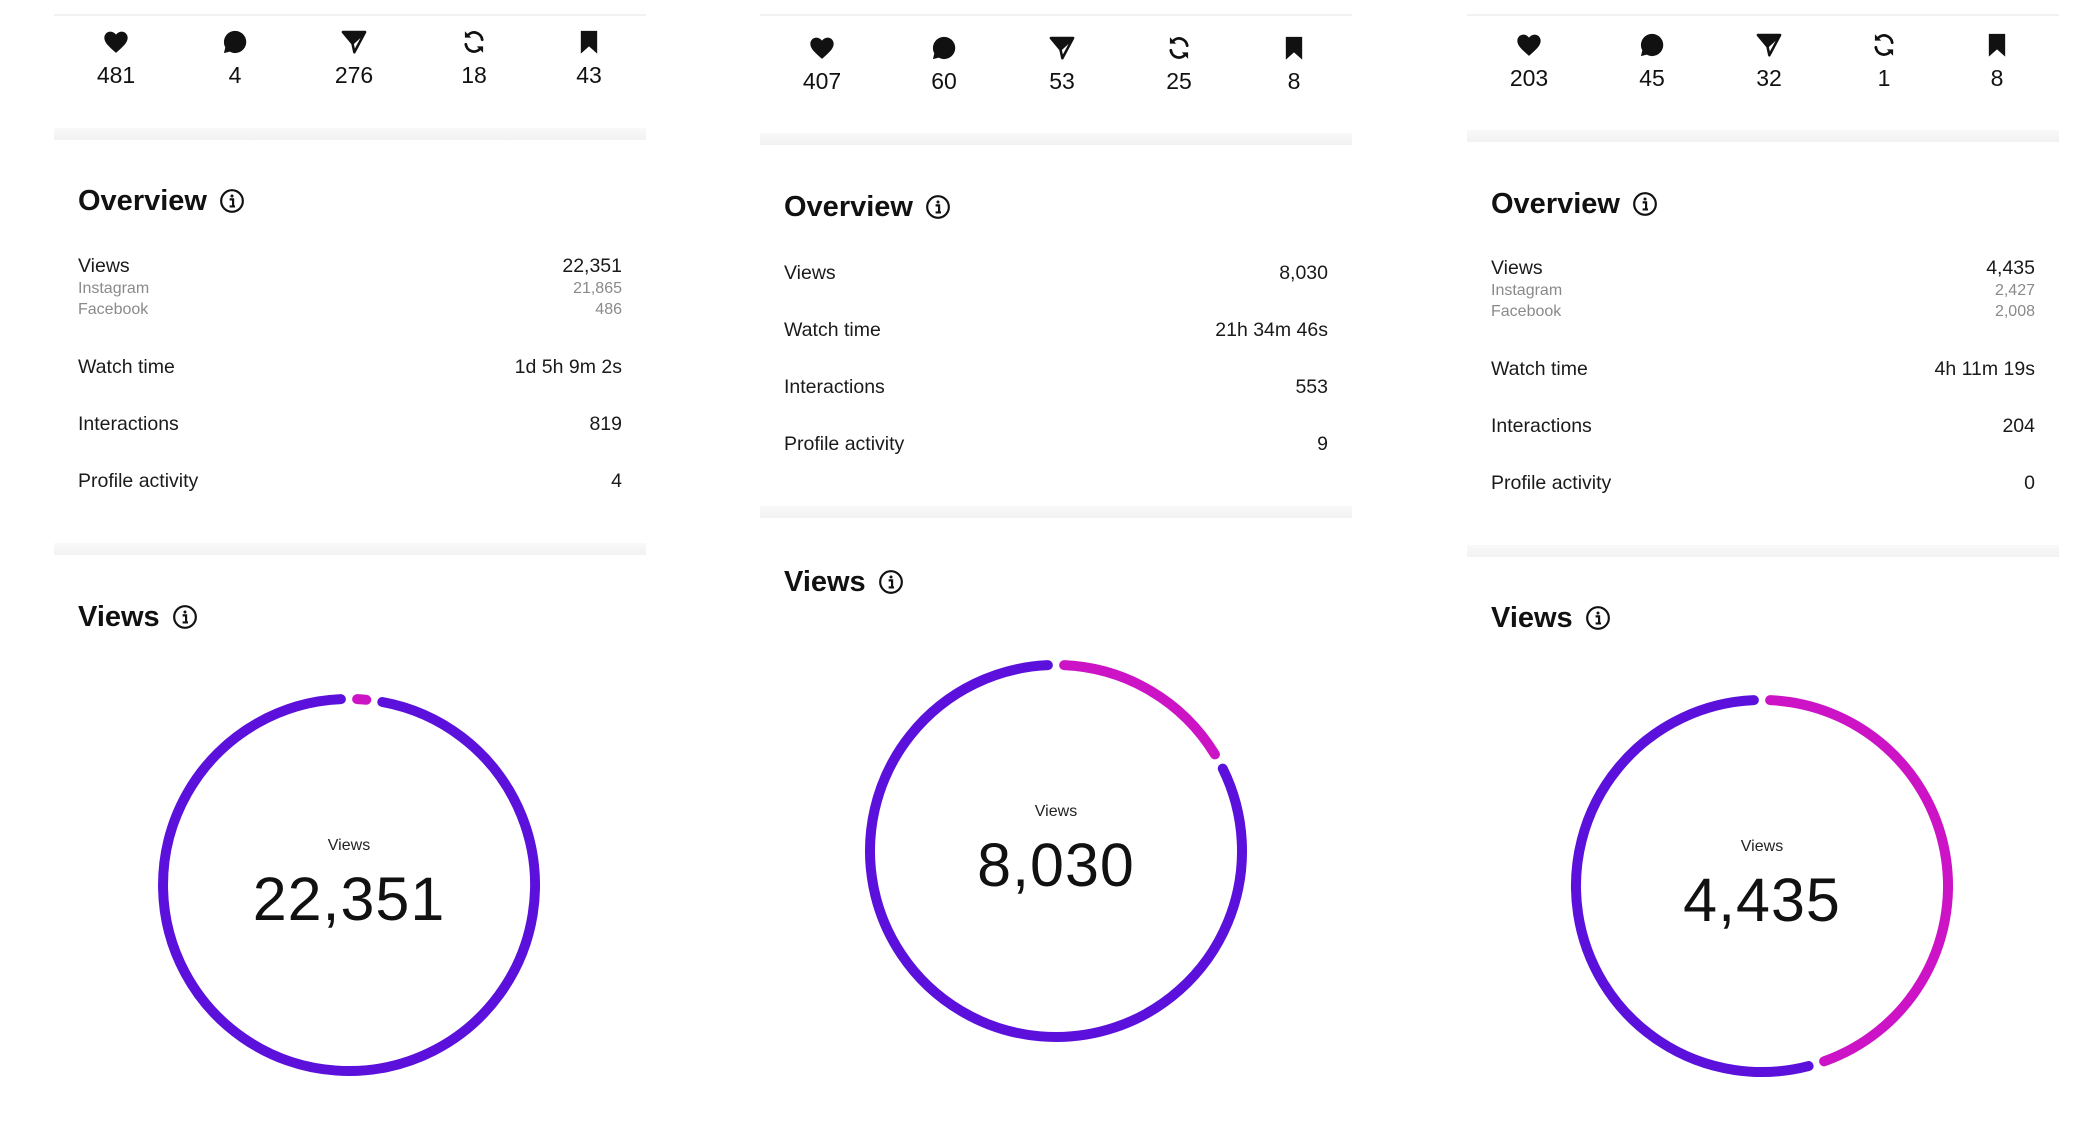 The width and height of the screenshot is (2100, 1128). What do you see at coordinates (1769, 61) in the screenshot?
I see `shares-stat: 32` at bounding box center [1769, 61].